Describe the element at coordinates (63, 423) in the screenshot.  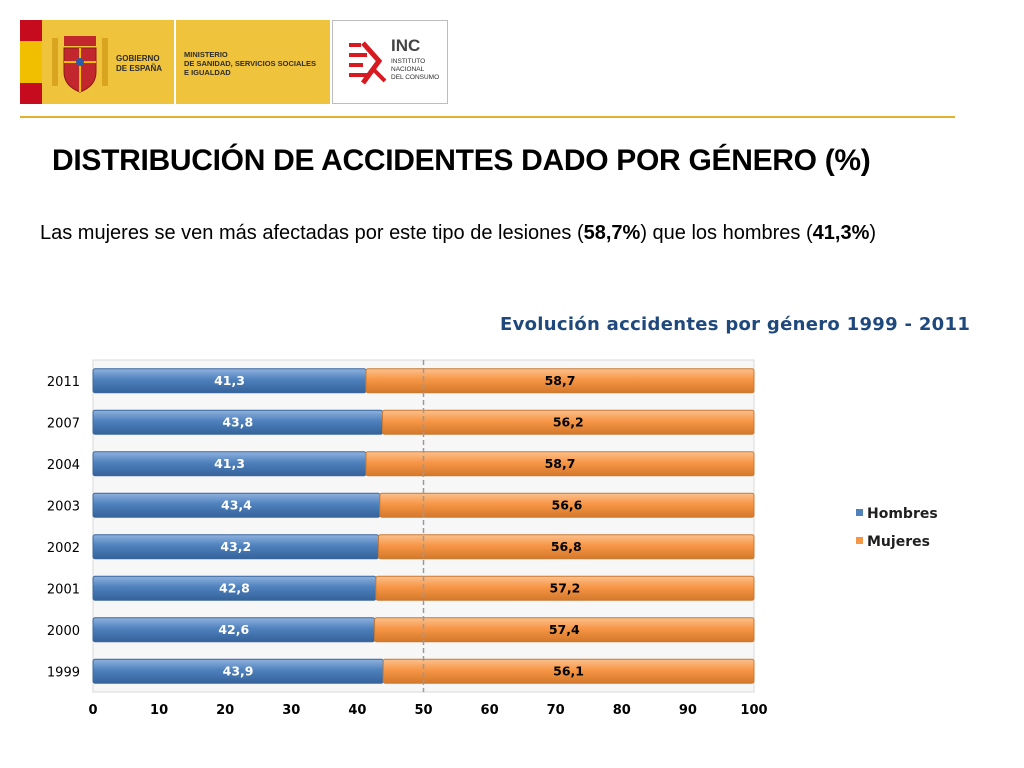
I see `y-tick-label: 2007` at that location.